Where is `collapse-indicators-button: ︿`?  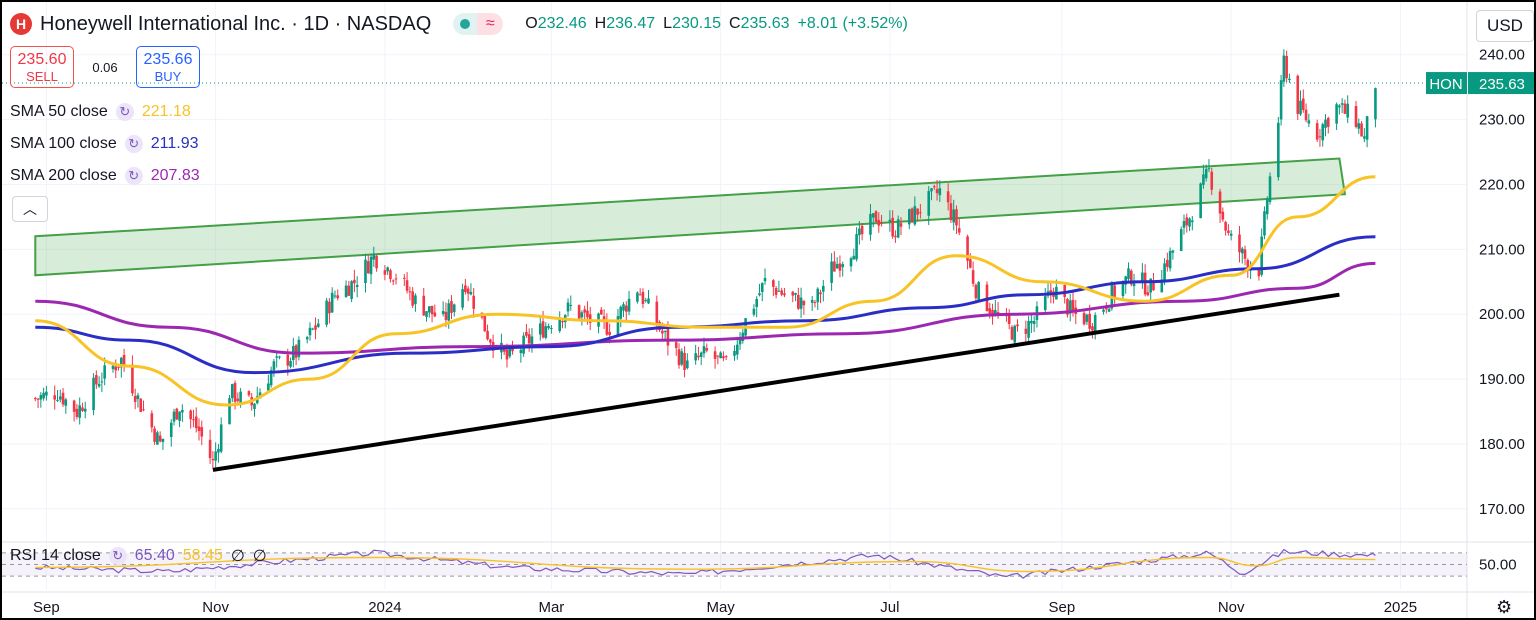 collapse-indicators-button: ︿ is located at coordinates (30, 209).